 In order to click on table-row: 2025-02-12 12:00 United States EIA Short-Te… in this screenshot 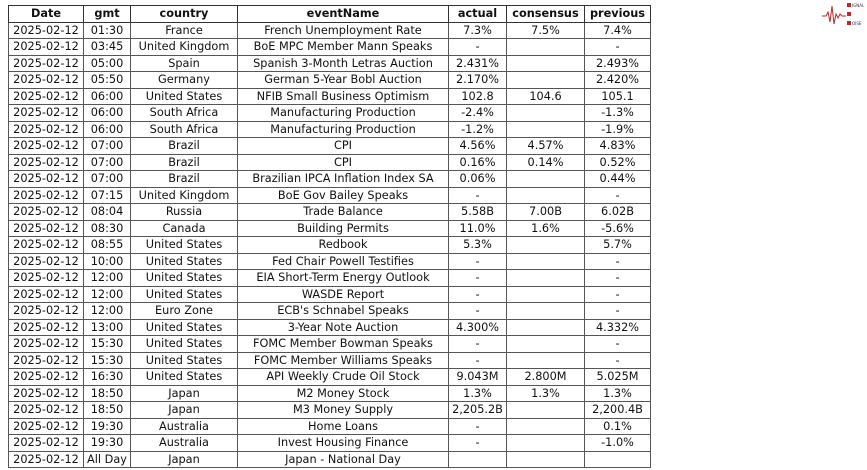, I will do `click(329, 278)`.